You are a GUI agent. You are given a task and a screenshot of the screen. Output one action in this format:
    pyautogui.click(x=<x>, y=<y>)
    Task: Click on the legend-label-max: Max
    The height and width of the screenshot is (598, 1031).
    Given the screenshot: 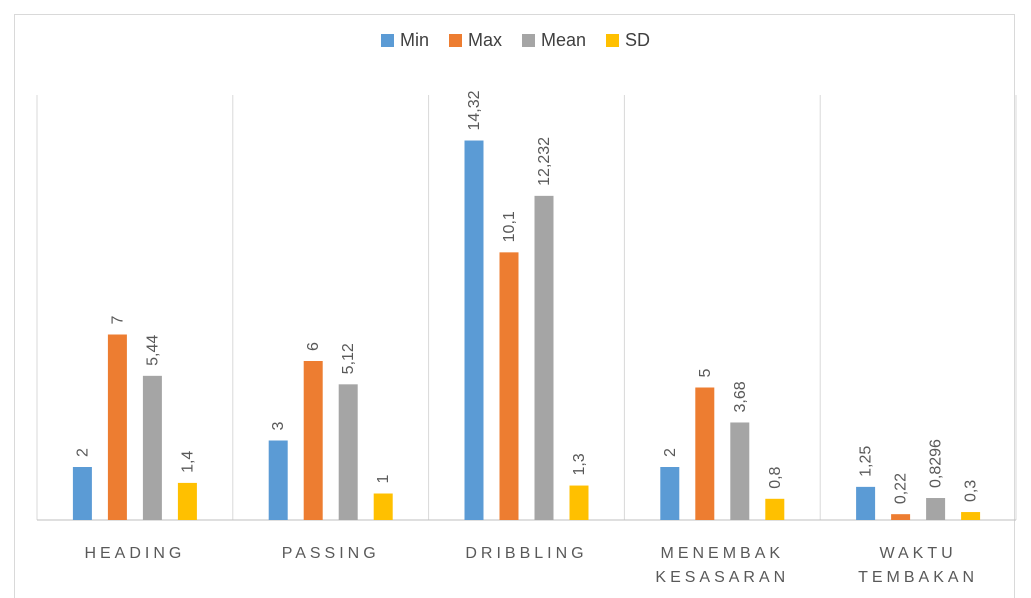 What is the action you would take?
    pyautogui.click(x=484, y=40)
    